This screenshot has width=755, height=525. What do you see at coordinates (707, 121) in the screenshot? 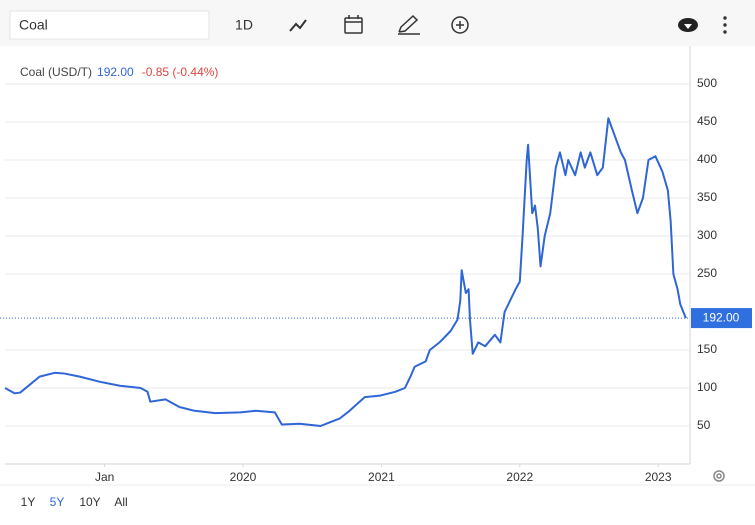
I see `y-tick-label: 450` at bounding box center [707, 121].